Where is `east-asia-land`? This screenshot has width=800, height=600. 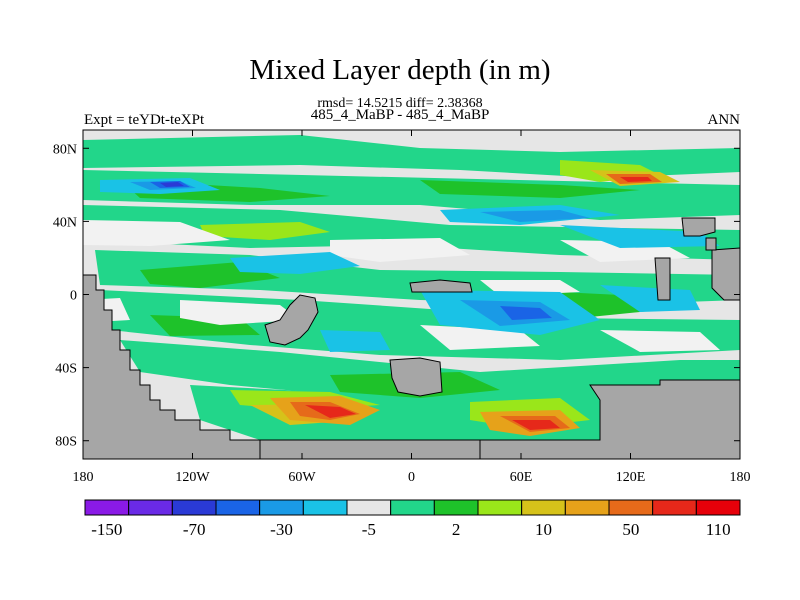 east-asia-land is located at coordinates (698, 227).